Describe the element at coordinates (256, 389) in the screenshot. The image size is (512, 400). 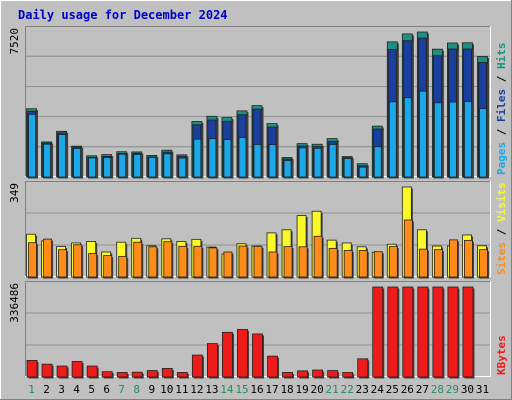
I see `x-label-day-16: 16` at that location.